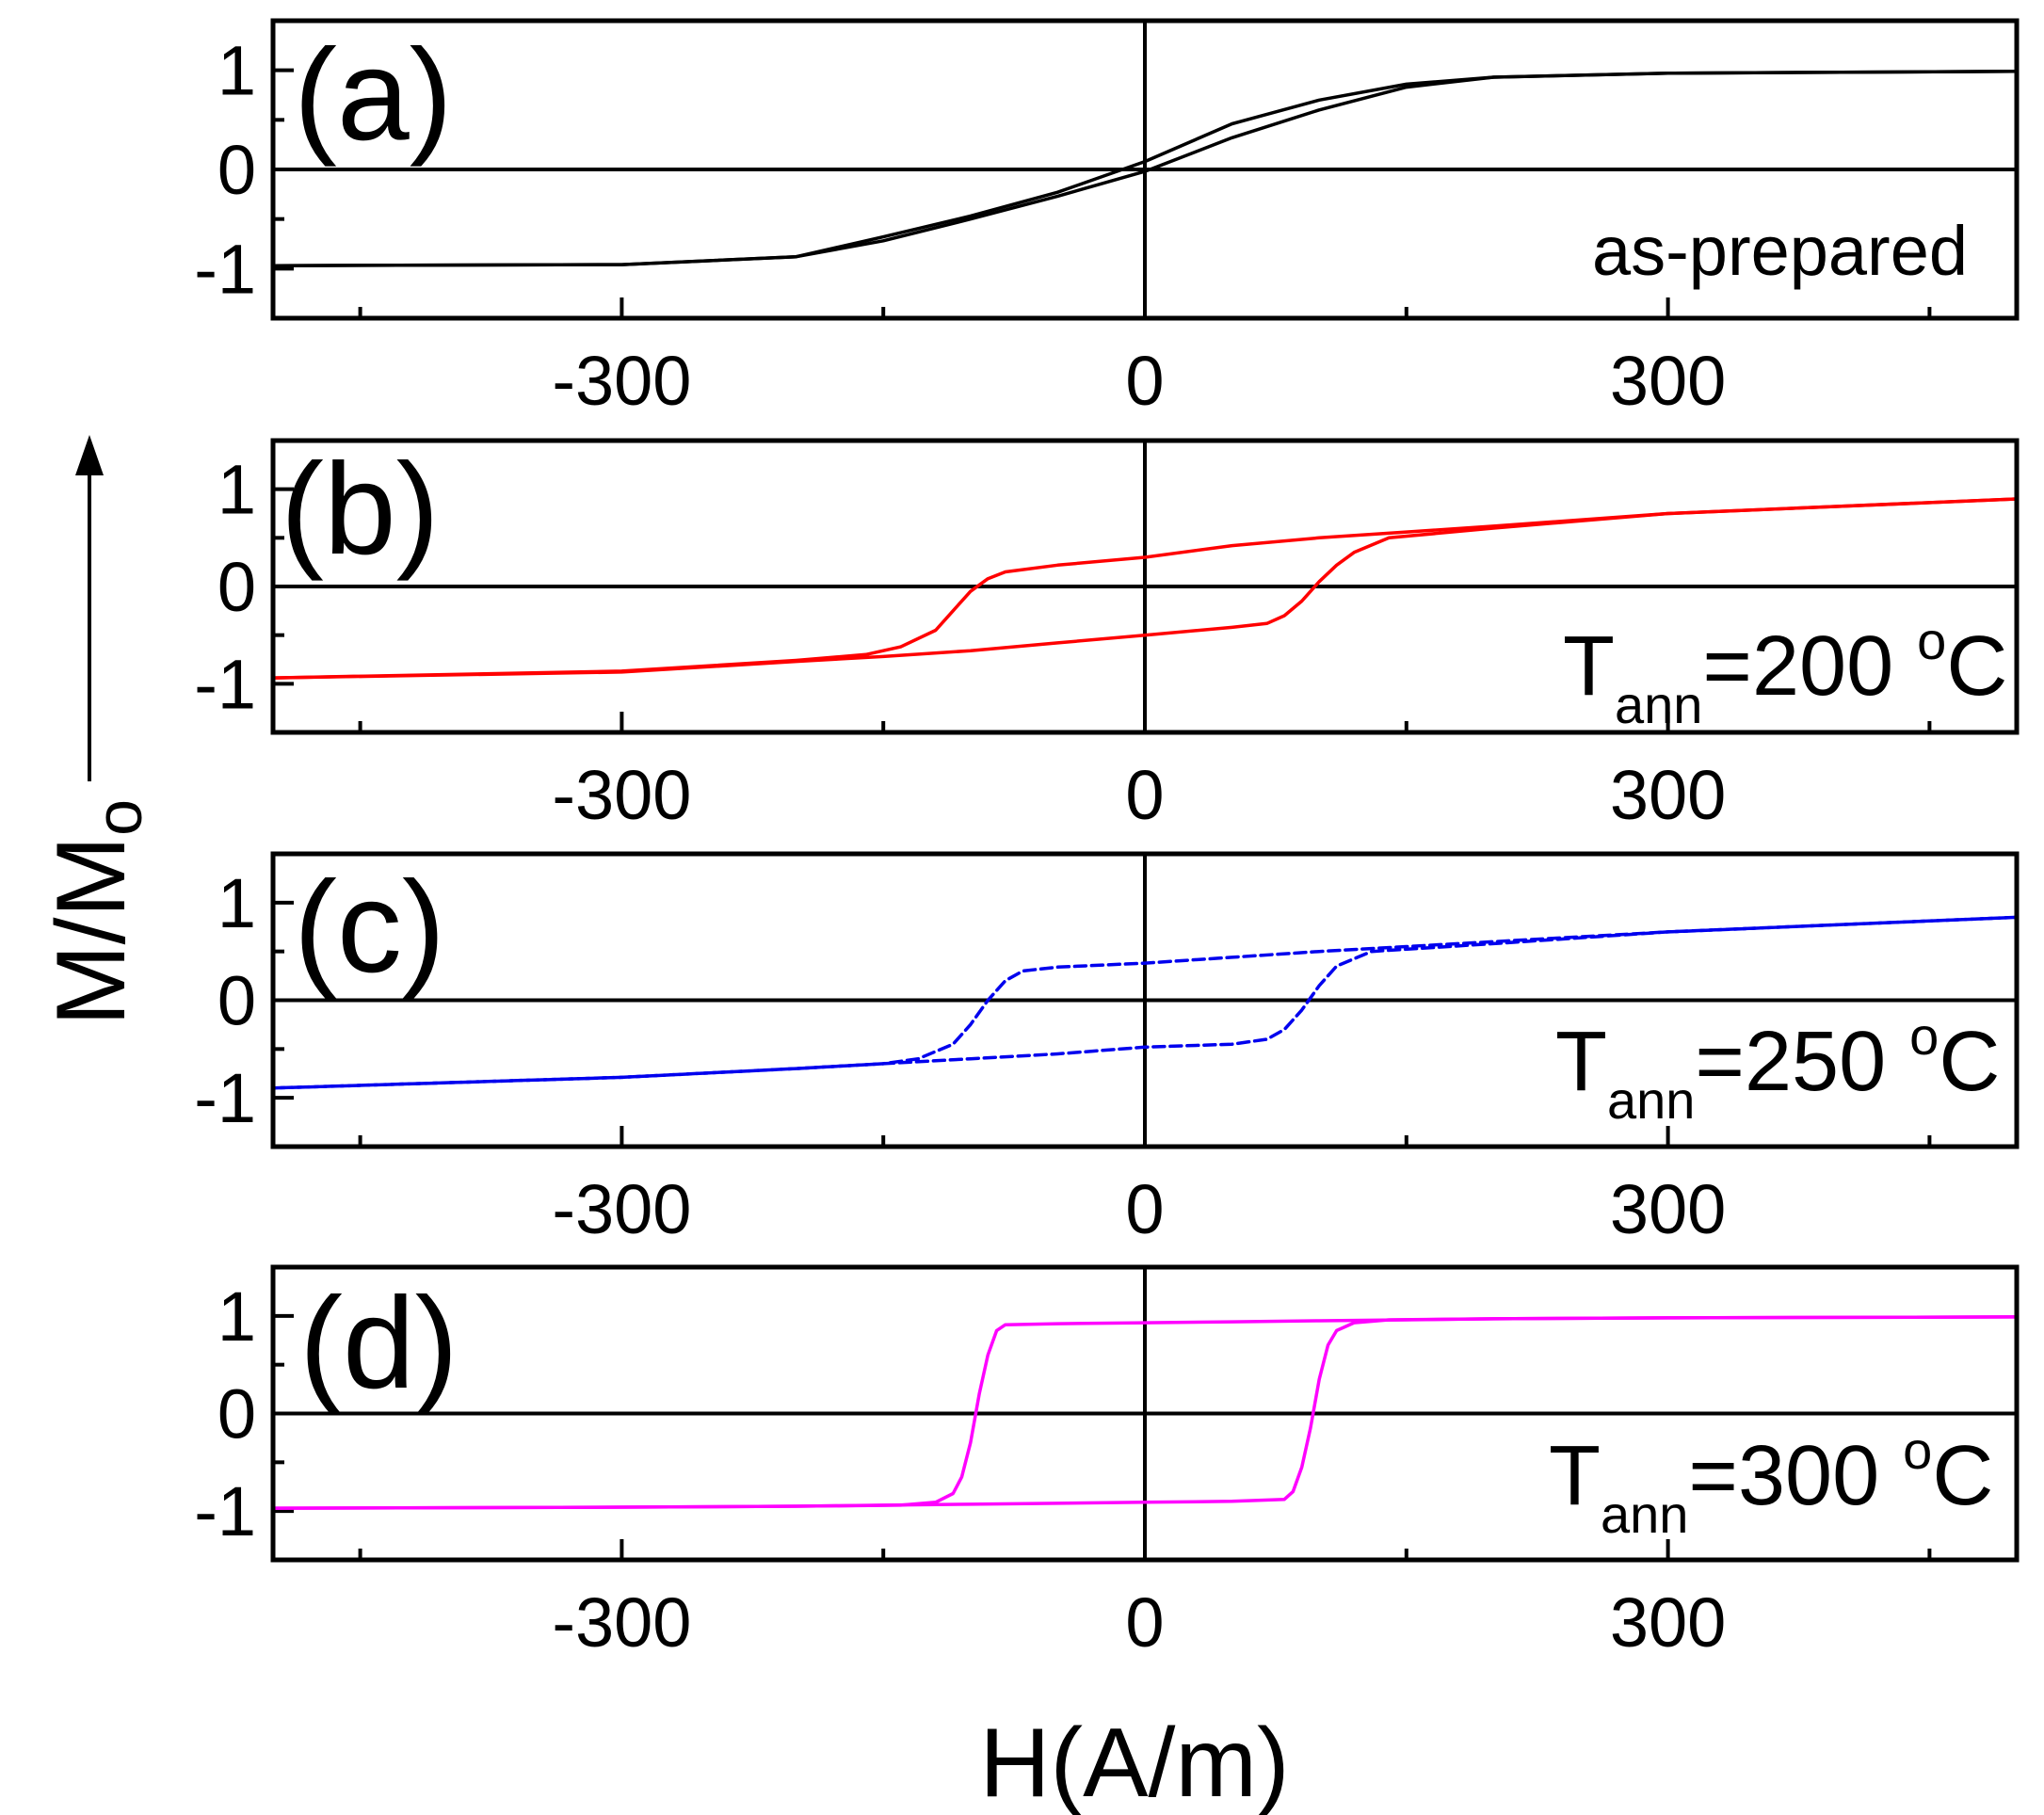  Describe the element at coordinates (373, 95) in the screenshot. I see `panel-label: (a)` at that location.